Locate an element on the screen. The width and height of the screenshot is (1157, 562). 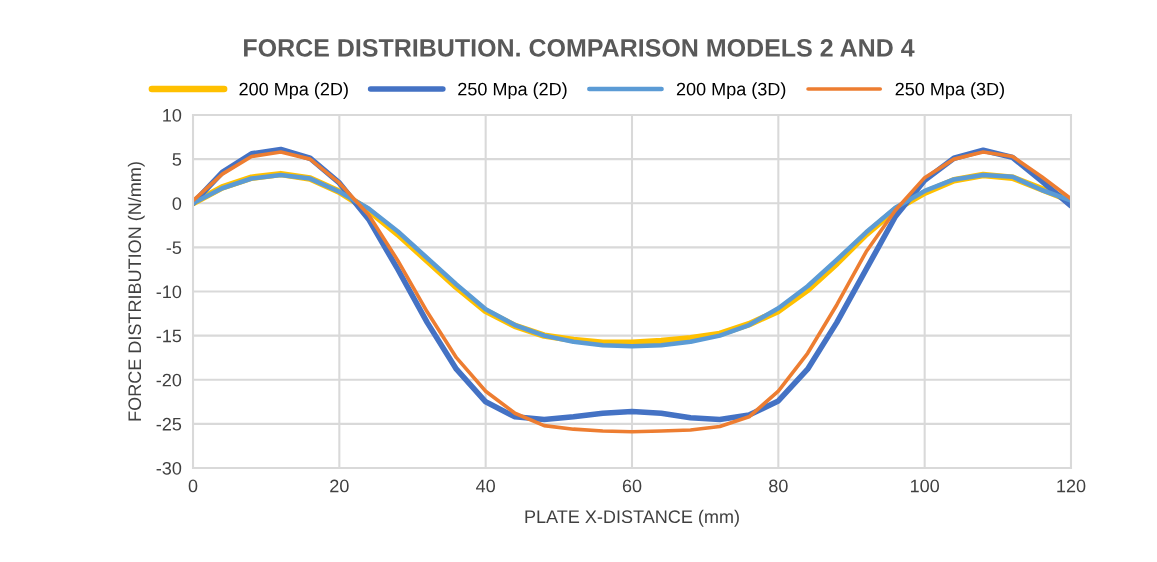
legend-label: 250 Mpa (3D) is located at coordinates (949, 91).